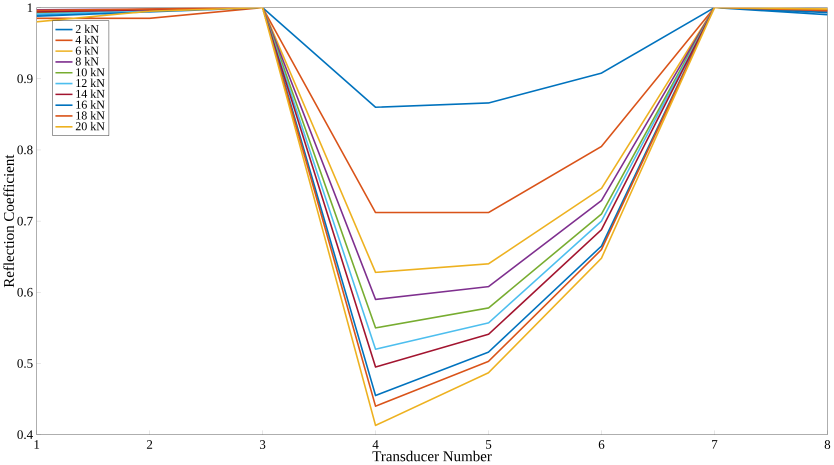 The image size is (834, 465). I want to click on y-tick-label: 1, so click(30, 8).